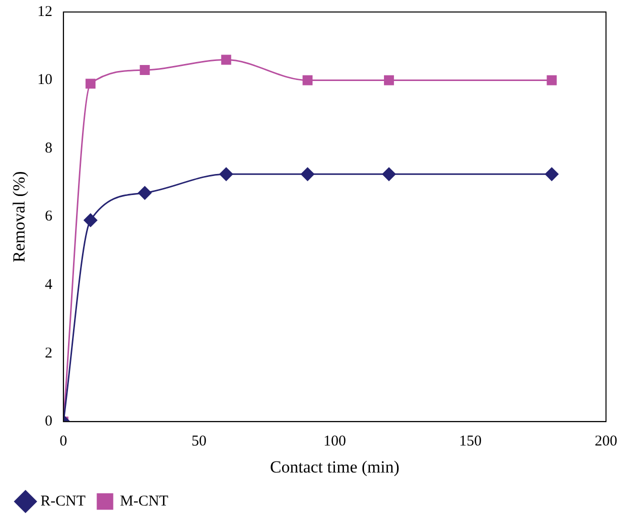  Describe the element at coordinates (48, 353) in the screenshot. I see `y-tick-label: 2` at that location.